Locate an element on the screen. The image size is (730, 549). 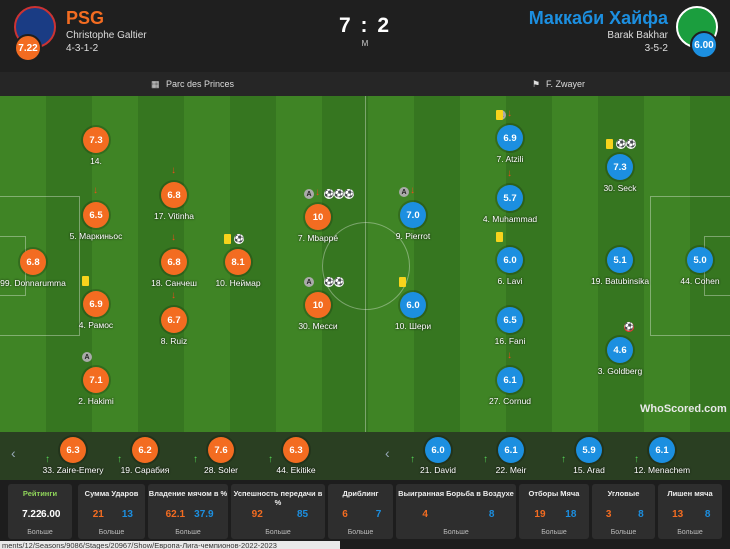
player-rating-a10: 4.6 is located at coordinates (620, 350).